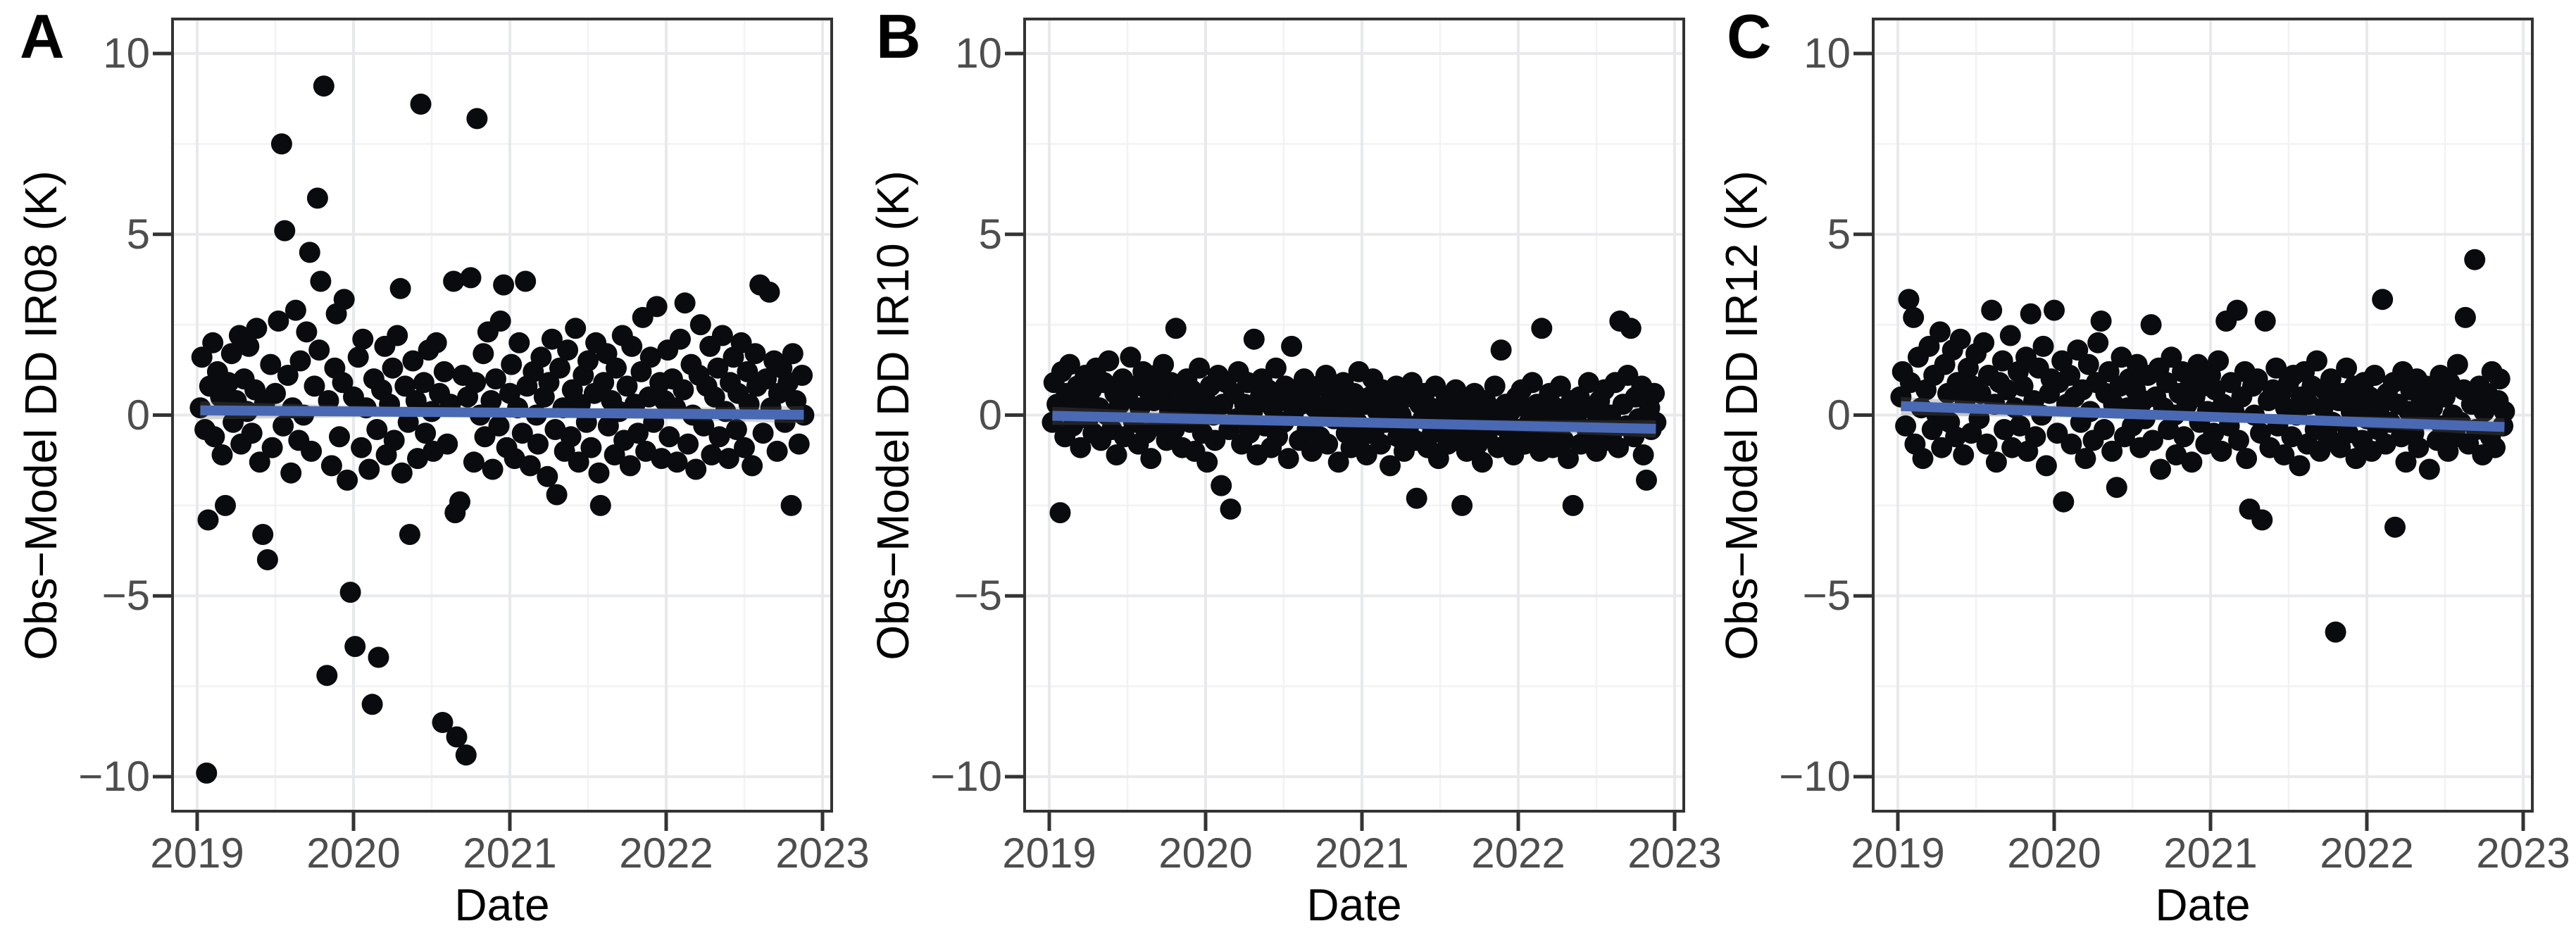  What do you see at coordinates (40, 415) in the screenshot?
I see `y-axis-title-a: Obs−Model DD IR08 (K)` at bounding box center [40, 415].